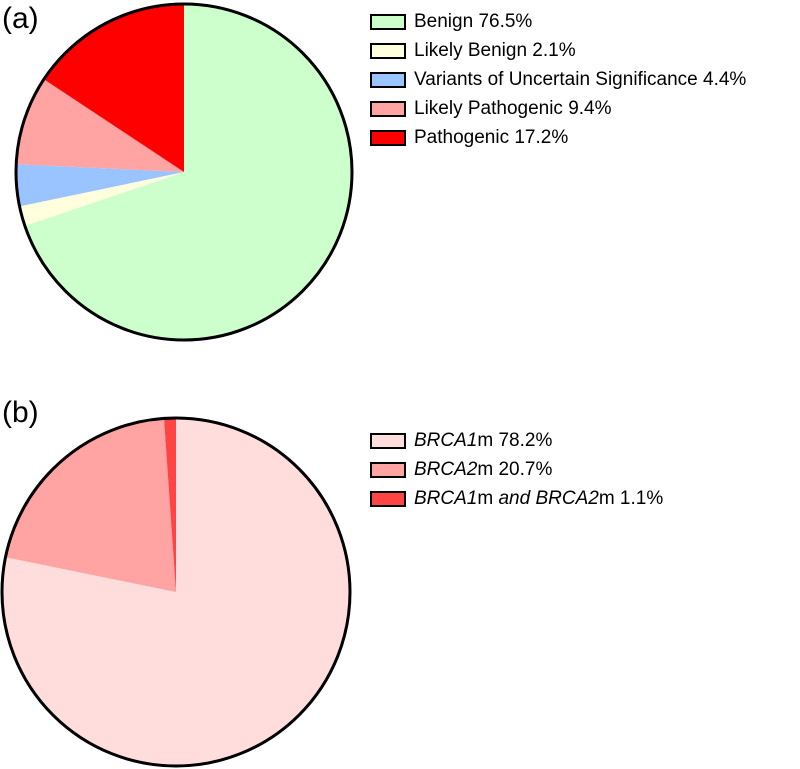 Image resolution: width=800 pixels, height=769 pixels. I want to click on legend-label: Variants of Uncertain Significance 4.4%, so click(580, 80).